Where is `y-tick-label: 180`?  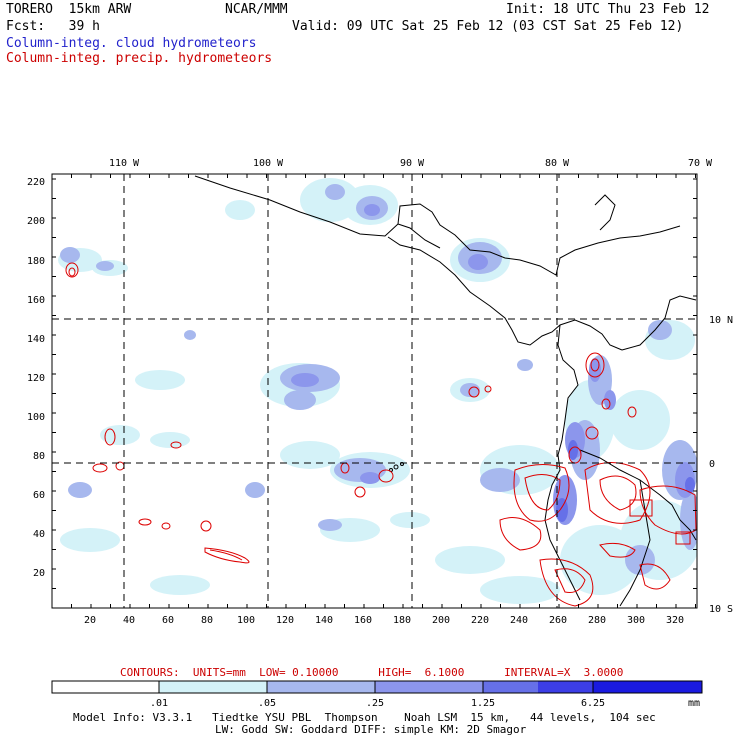
y-tick-label: 180 is located at coordinates (36, 261).